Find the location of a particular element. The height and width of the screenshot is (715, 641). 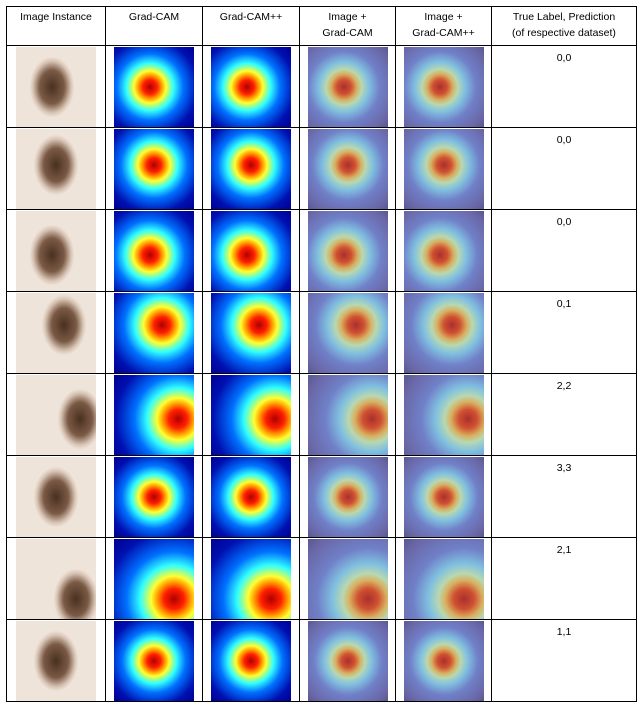

label-cell: 2,2 is located at coordinates (564, 414).